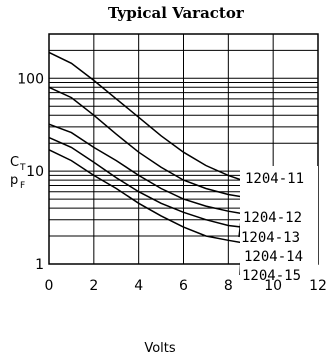 The width and height of the screenshot is (333, 362). I want to click on x-tick-label: 6, so click(183, 286).